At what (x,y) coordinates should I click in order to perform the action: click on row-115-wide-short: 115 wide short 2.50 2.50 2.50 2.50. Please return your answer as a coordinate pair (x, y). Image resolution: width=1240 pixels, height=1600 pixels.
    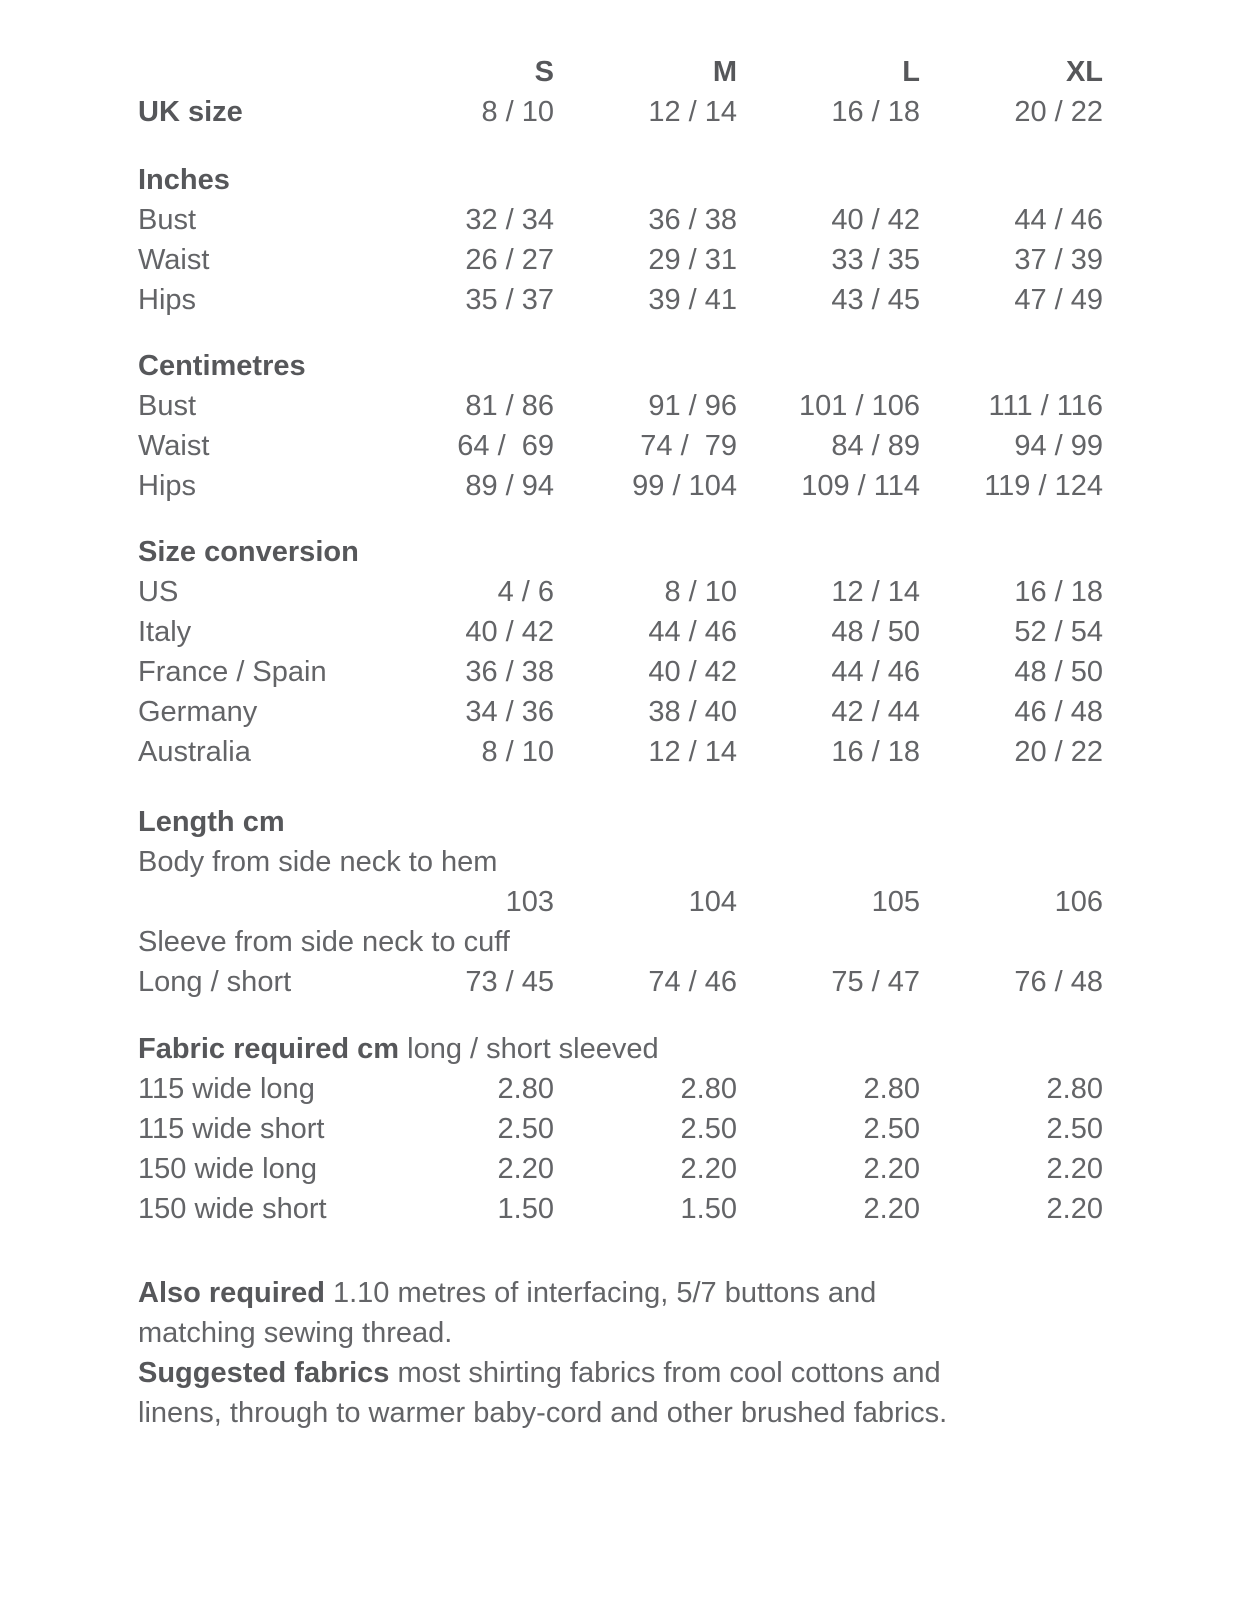
    Looking at the image, I should click on (620, 1129).